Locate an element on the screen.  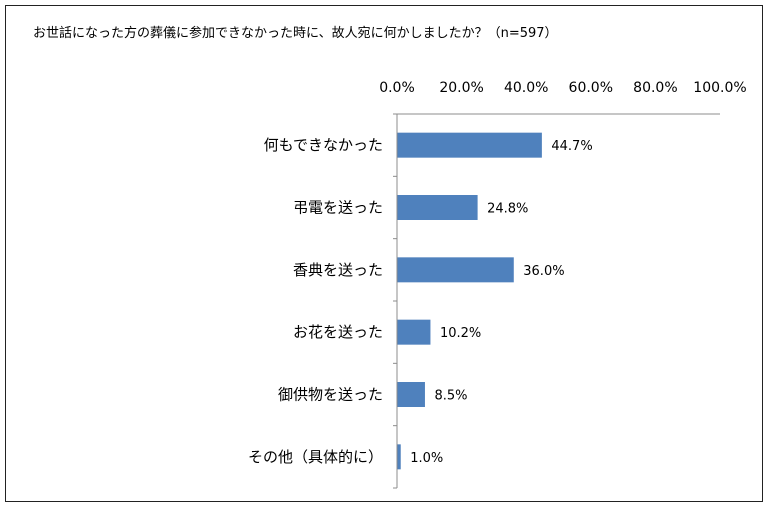
category-label: その他（具体的に） is located at coordinates (315, 457).